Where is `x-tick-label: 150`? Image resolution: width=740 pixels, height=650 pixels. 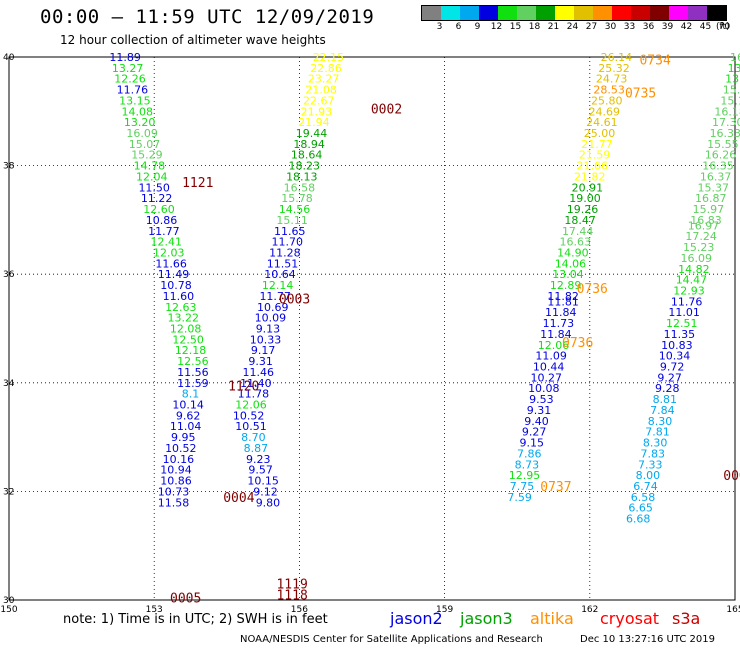
x-tick-label: 150 is located at coordinates (8, 610).